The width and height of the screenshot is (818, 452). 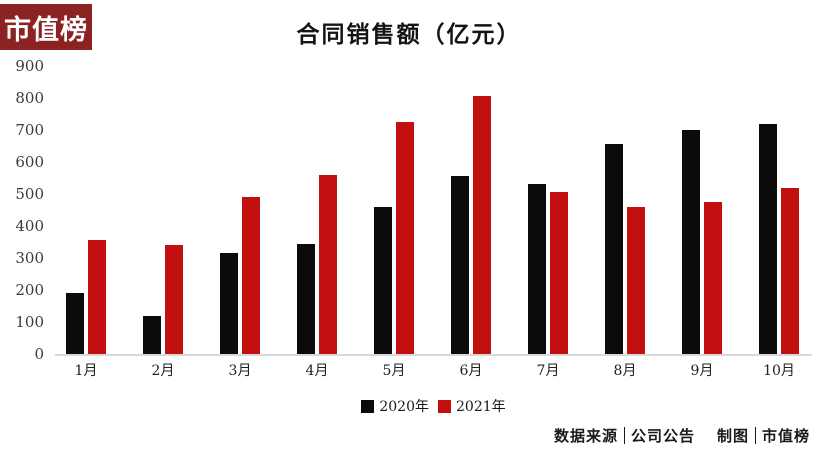 I want to click on x-tick-label: 7月, so click(x=548, y=371).